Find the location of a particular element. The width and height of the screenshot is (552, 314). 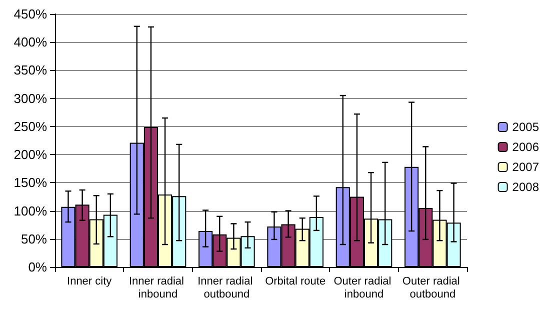

y-tick-label: 100% is located at coordinates (31, 210).